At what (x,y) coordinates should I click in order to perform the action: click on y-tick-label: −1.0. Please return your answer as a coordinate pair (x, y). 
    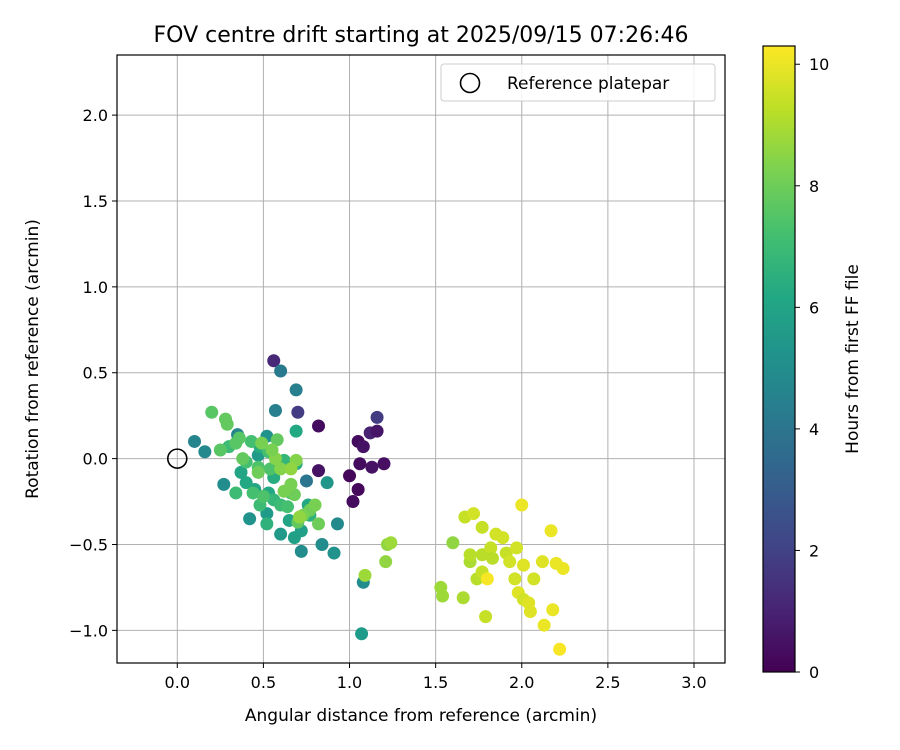
    Looking at the image, I should click on (88, 630).